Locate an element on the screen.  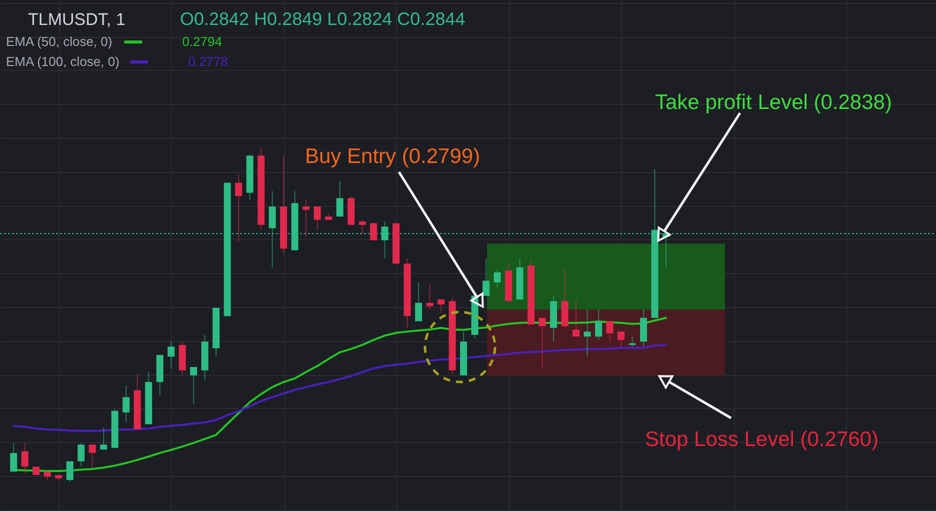
legend-label: EMA (50, close, 0) is located at coordinates (59, 41).